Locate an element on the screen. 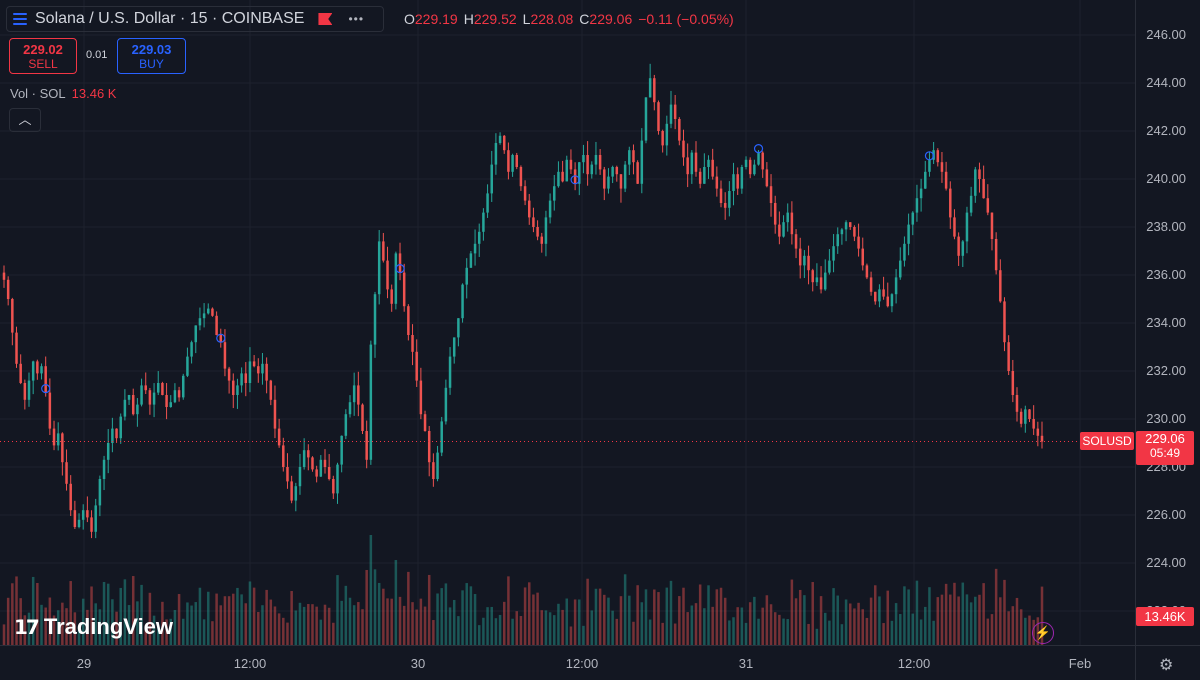 The height and width of the screenshot is (680, 1200). sell-button: 229.02 SELL is located at coordinates (43, 56).